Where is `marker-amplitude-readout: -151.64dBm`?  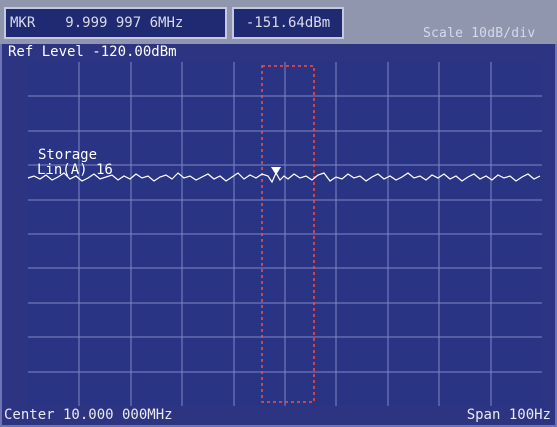 marker-amplitude-readout: -151.64dBm is located at coordinates (288, 23).